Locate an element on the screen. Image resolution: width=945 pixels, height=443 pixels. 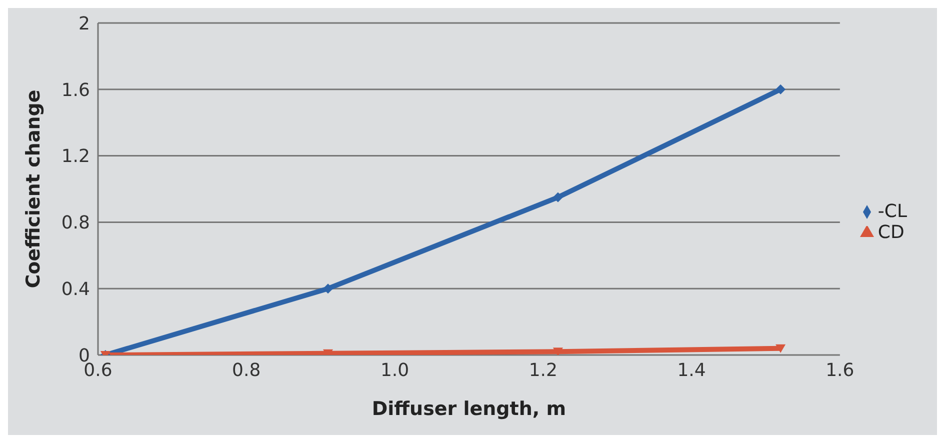
y-axis-title: Coefficient change is located at coordinates (33, 189).